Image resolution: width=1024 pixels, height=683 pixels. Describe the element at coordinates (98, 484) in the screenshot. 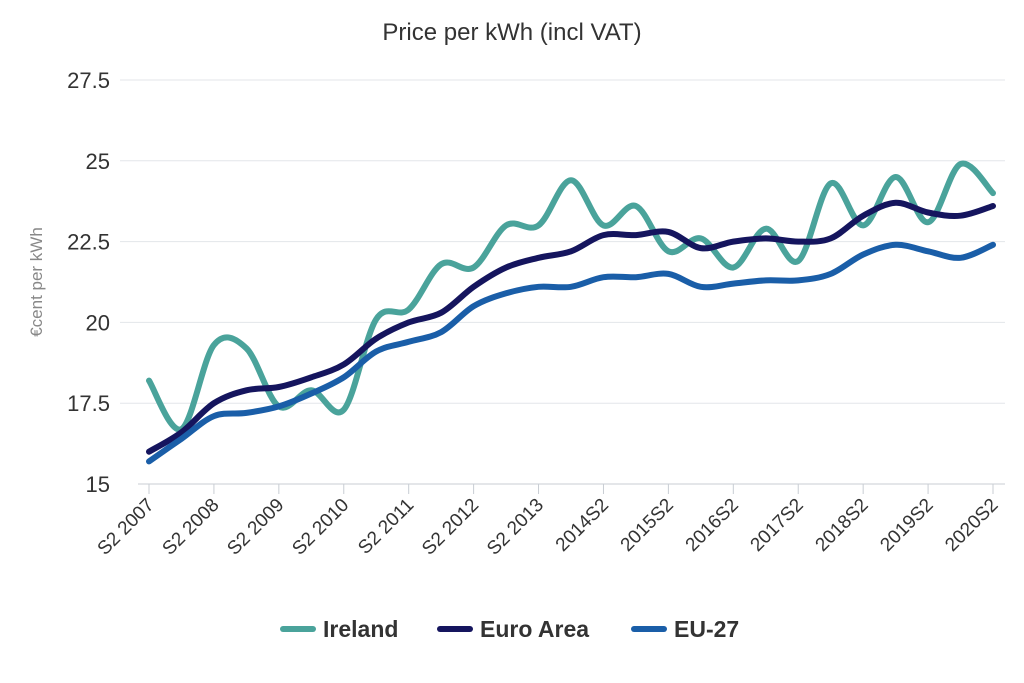

I see `y-tick-label: 15` at that location.